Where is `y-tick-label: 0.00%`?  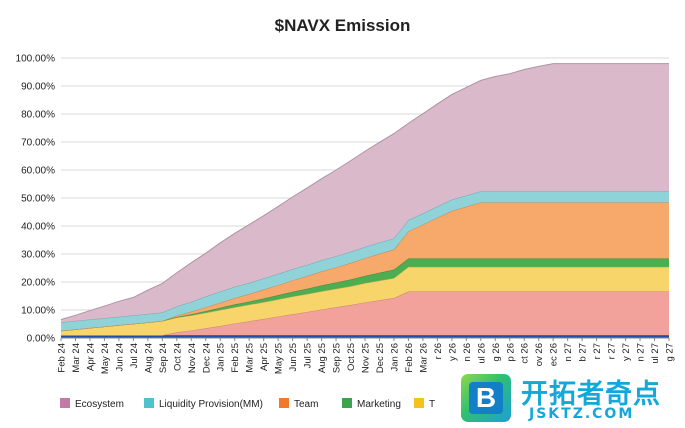 y-tick-label: 0.00% is located at coordinates (41, 339).